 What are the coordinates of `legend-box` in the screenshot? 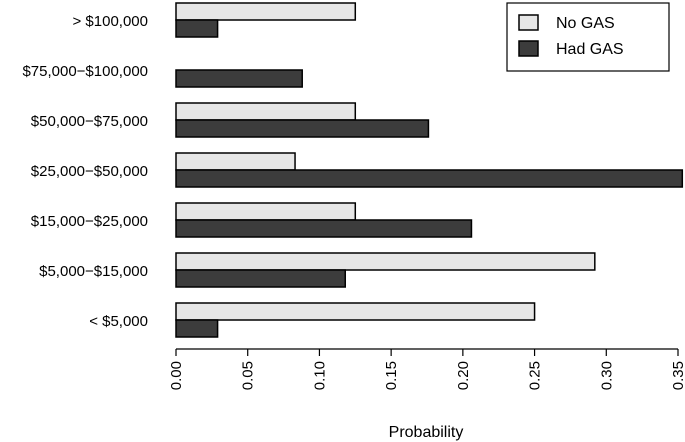 It's located at (588, 37).